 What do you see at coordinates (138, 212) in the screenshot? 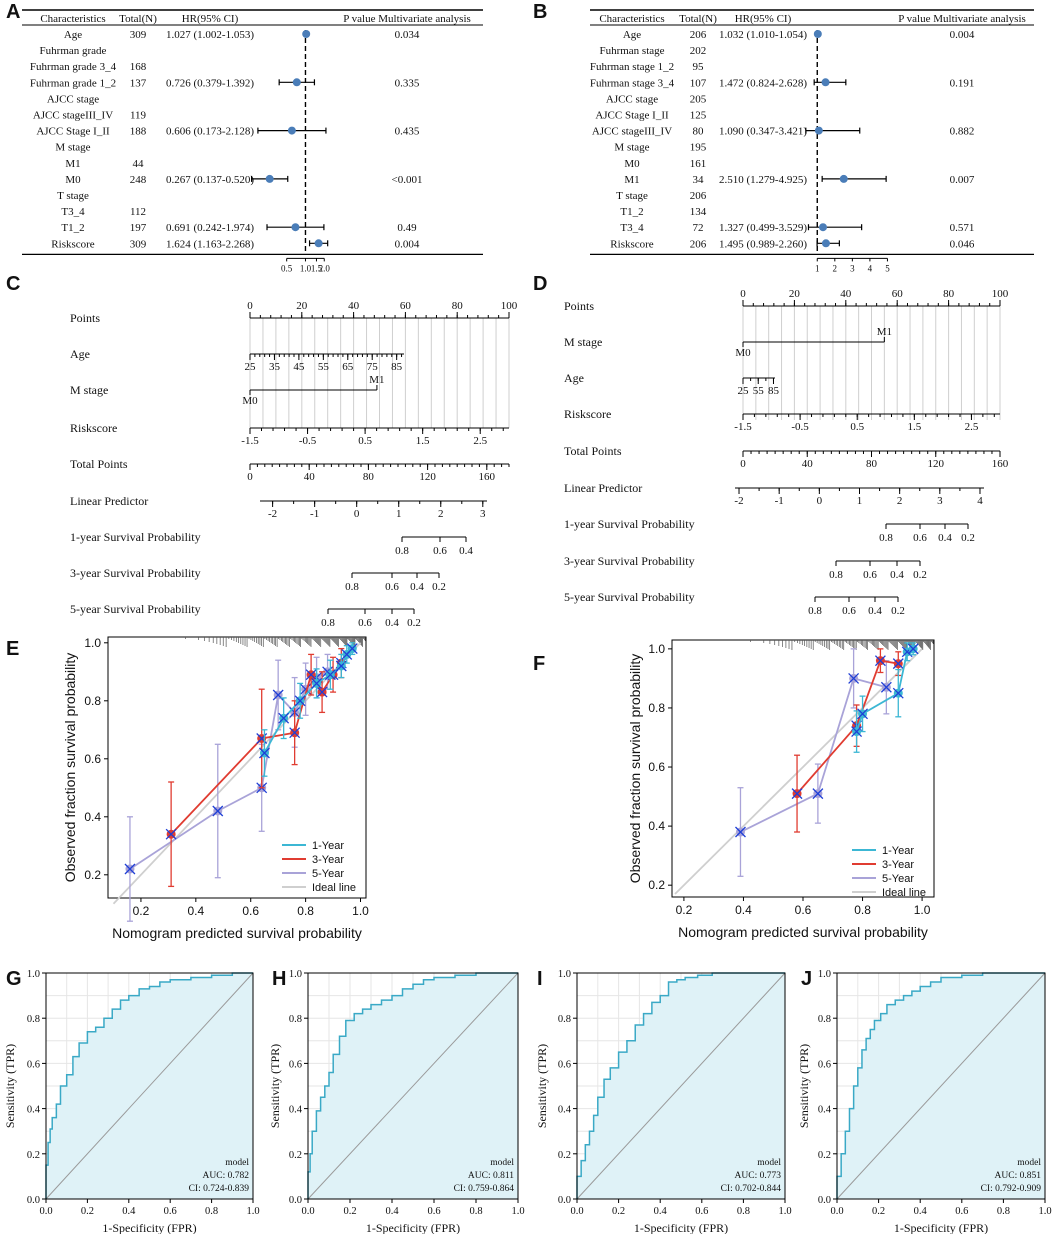
I see `row-total-n: 112` at bounding box center [138, 212].